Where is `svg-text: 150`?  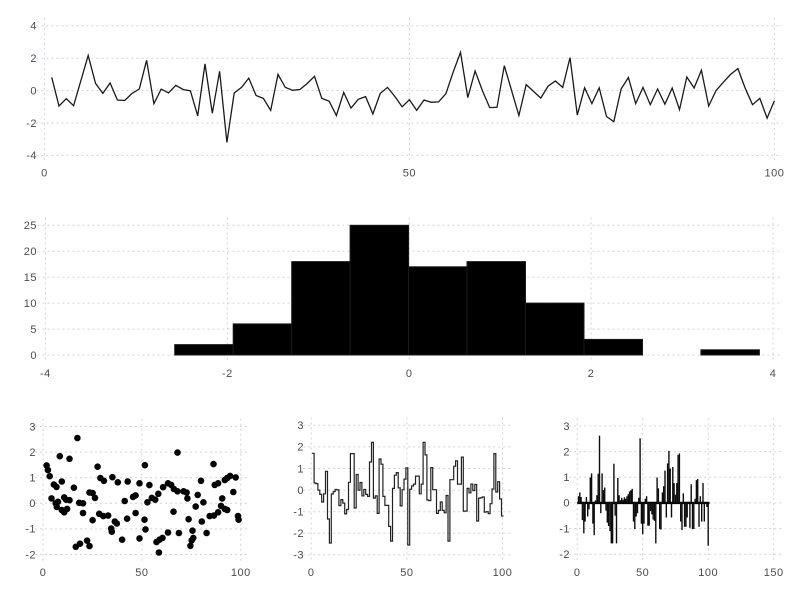
svg-text: 150 is located at coordinates (774, 573).